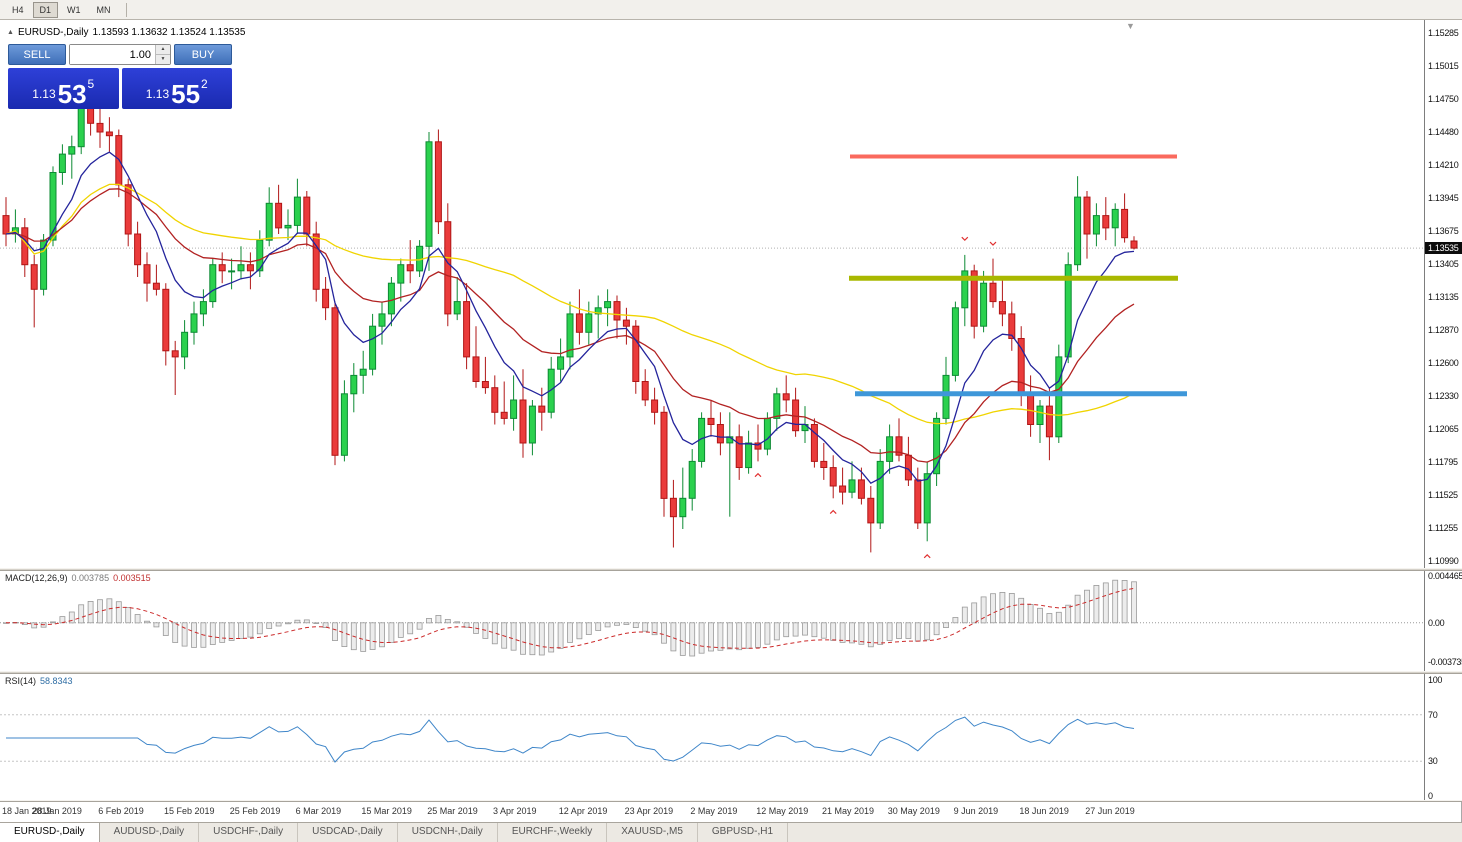  What do you see at coordinates (72, 93) in the screenshot?
I see `sell-price-big: 53` at bounding box center [72, 93].